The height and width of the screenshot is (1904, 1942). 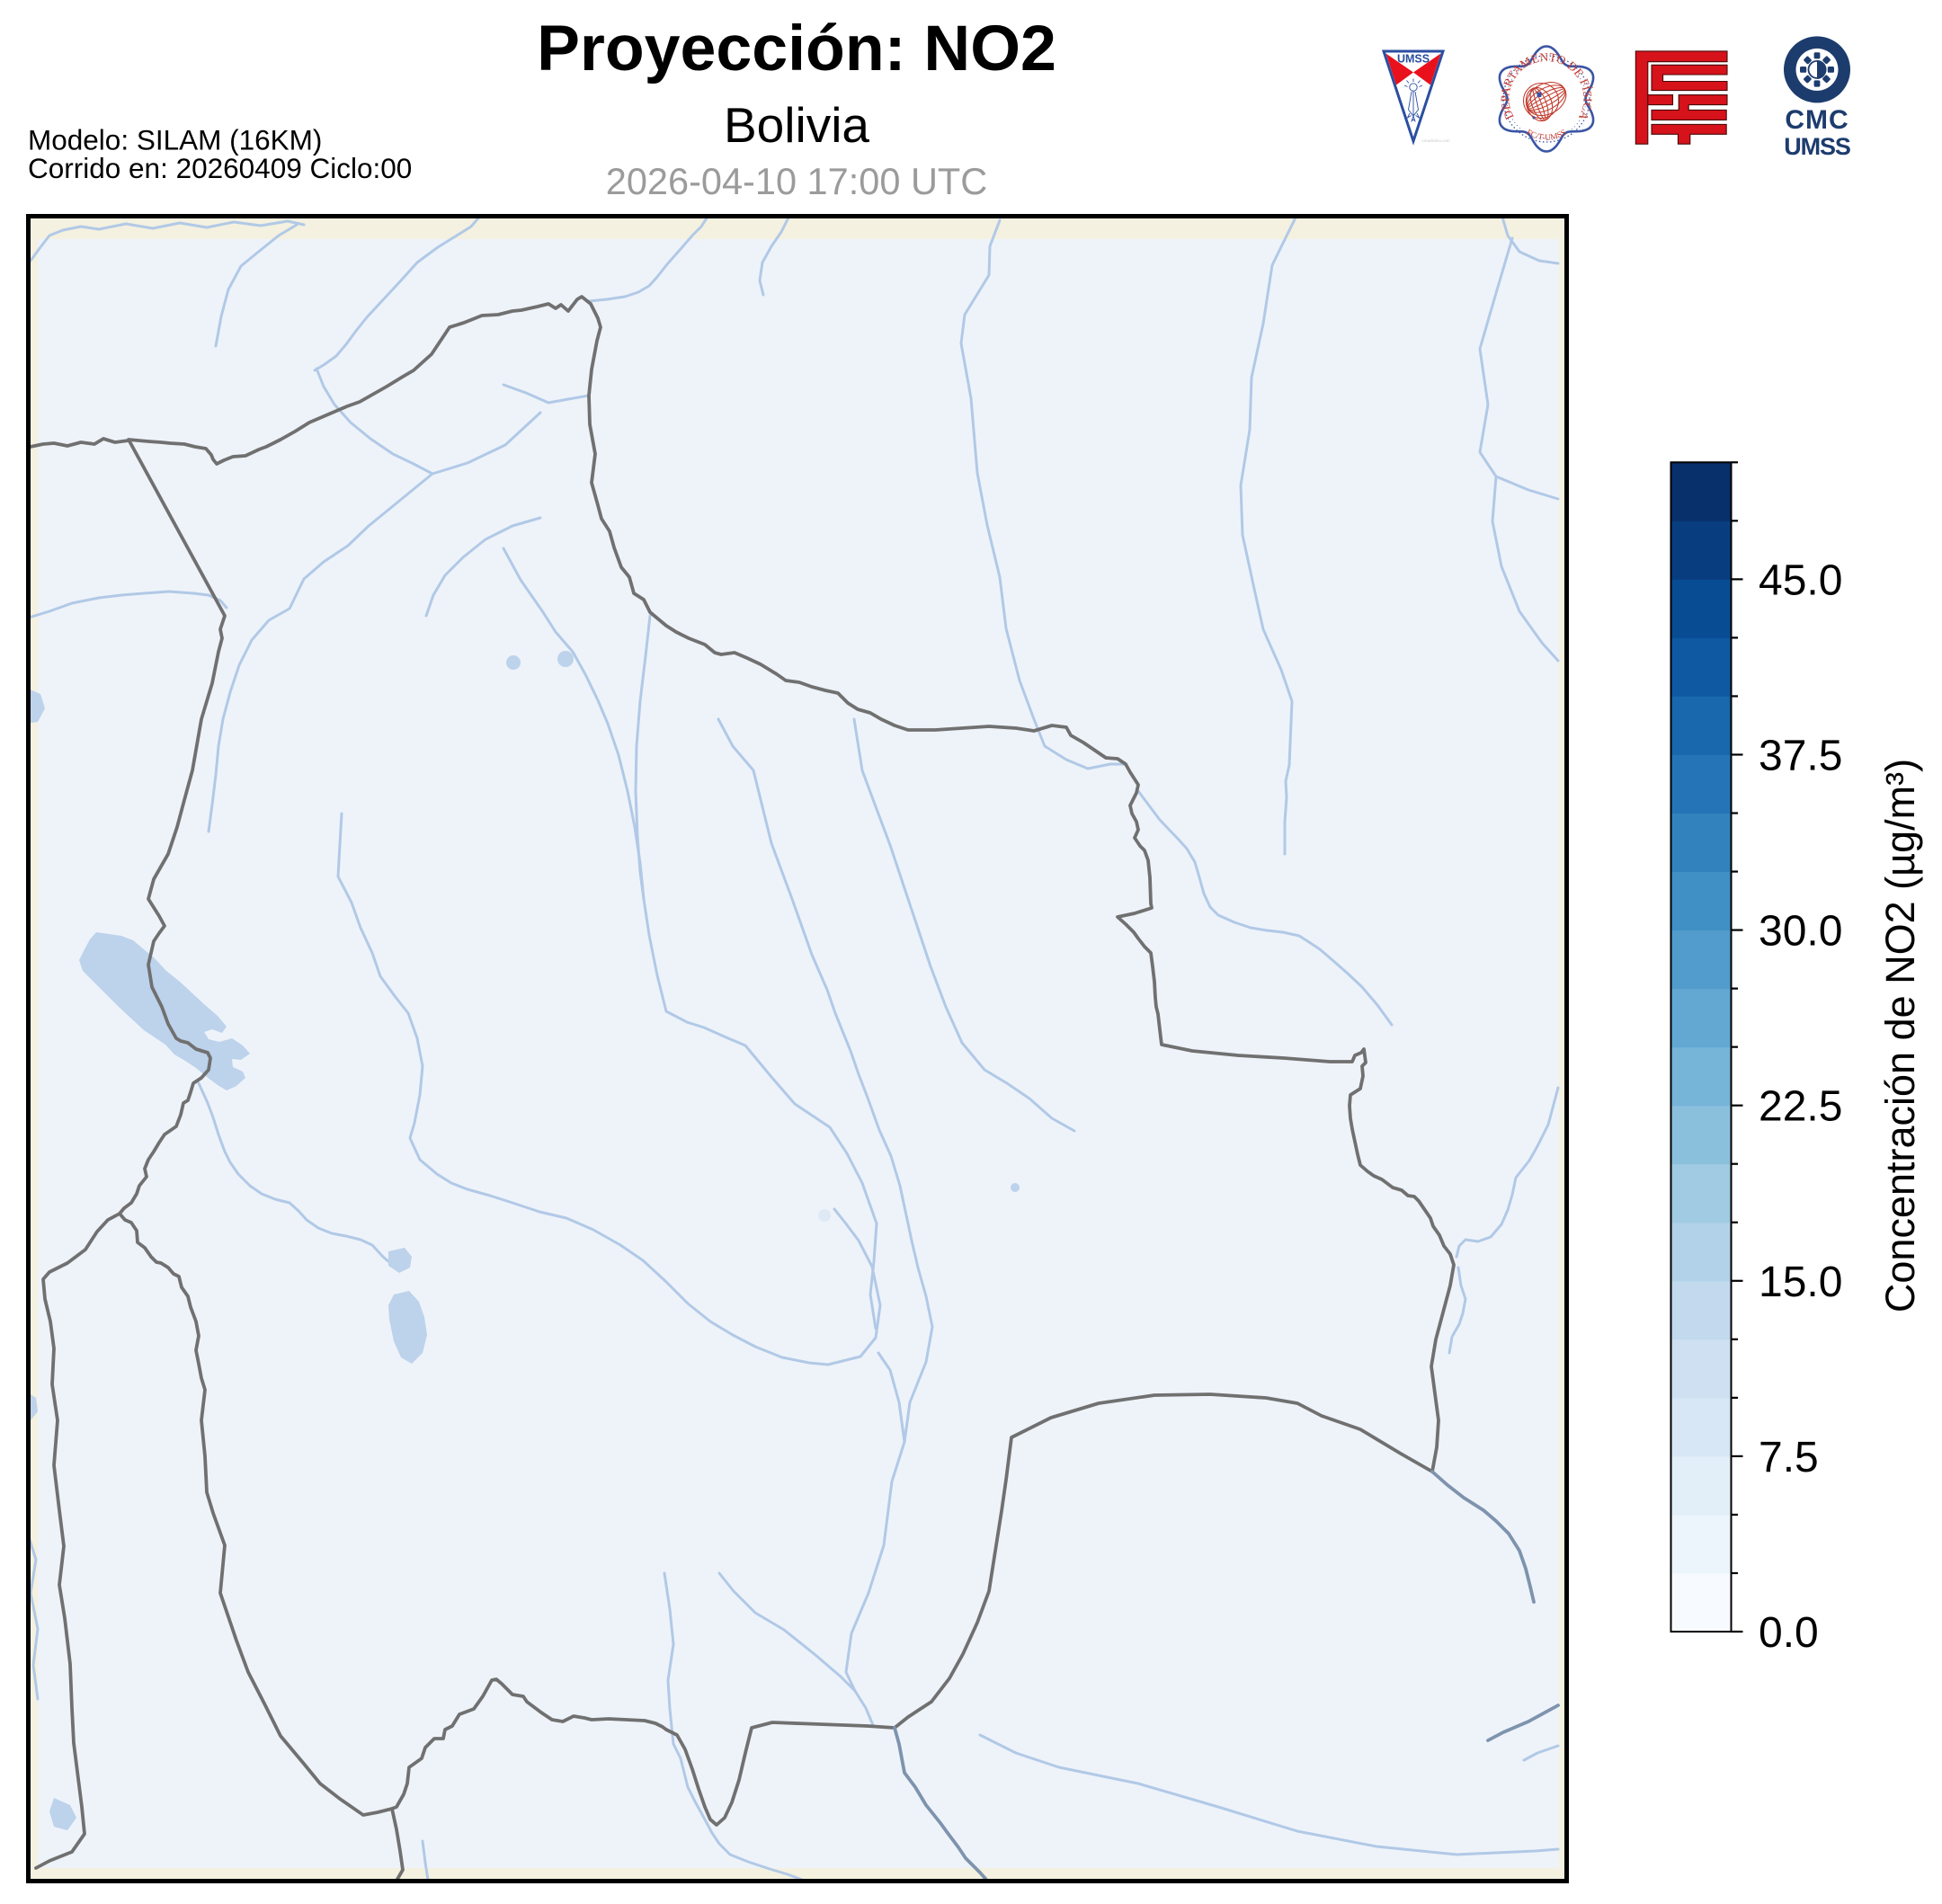 What do you see at coordinates (796, 125) in the screenshot?
I see `svg-text: Bolivia` at bounding box center [796, 125].